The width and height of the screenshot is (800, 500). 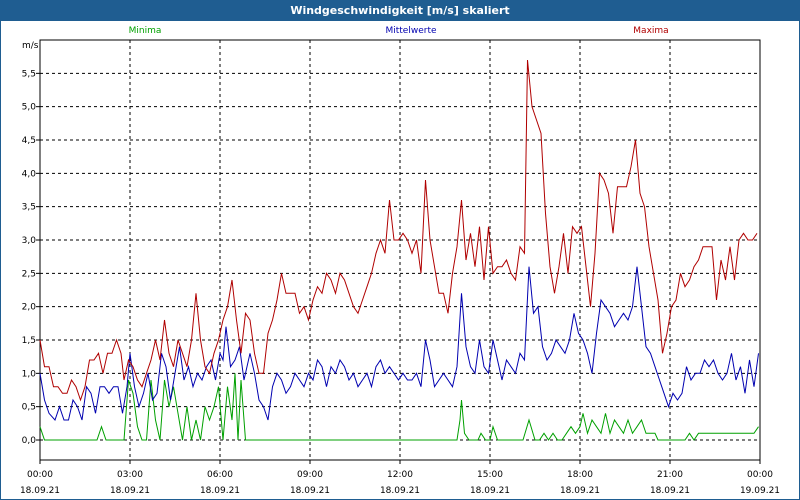 I want to click on y-tick-label: 2,5, so click(x=29, y=274).